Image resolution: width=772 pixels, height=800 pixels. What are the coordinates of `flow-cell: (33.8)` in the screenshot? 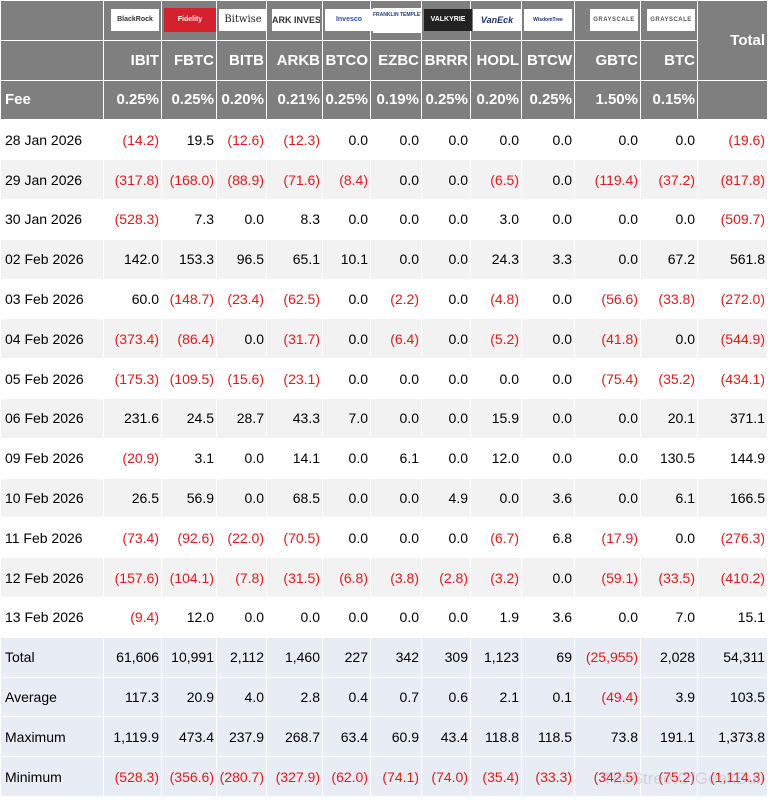 It's located at (669, 299).